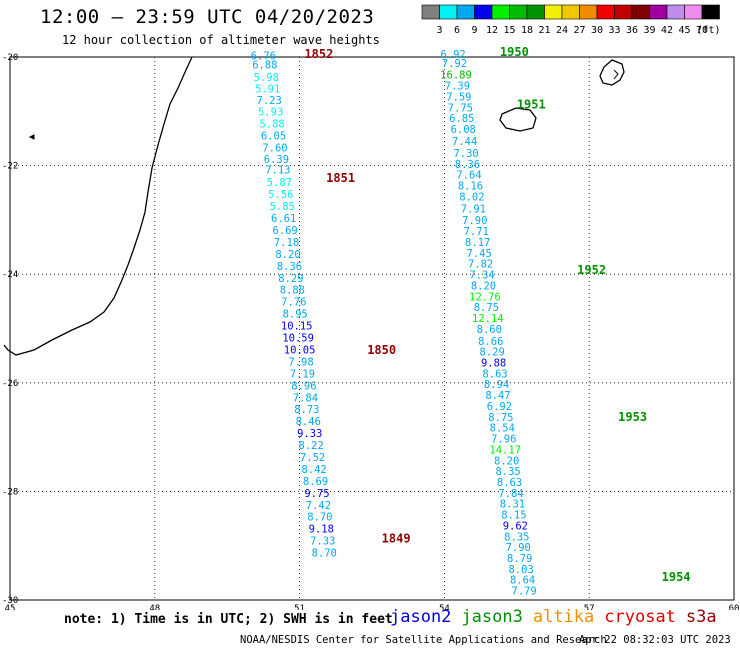 This screenshot has height=650, width=740. What do you see at coordinates (522, 581) in the screenshot?
I see `wave-height-value: 8.64` at bounding box center [522, 581].